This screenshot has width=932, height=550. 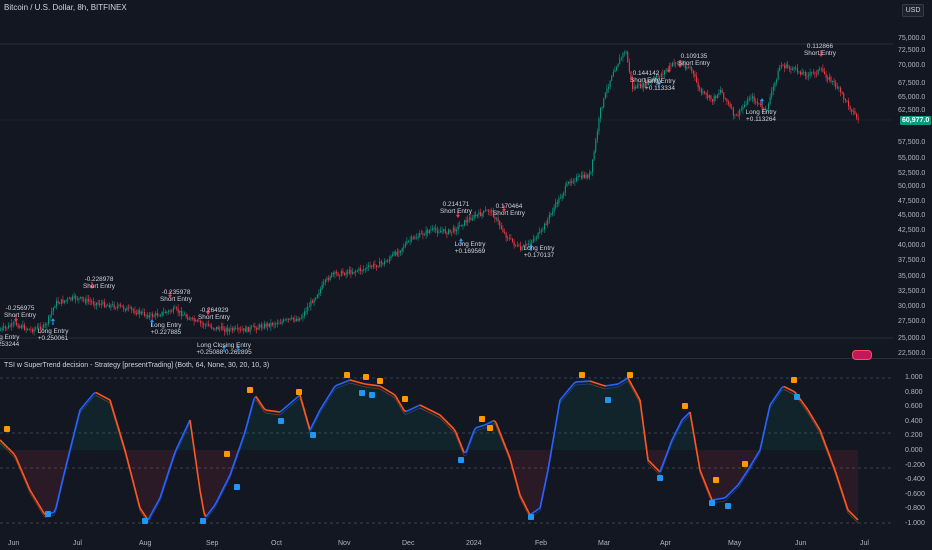 I want to click on trade-annotation: 0.112866 Short Entry, so click(x=820, y=50).